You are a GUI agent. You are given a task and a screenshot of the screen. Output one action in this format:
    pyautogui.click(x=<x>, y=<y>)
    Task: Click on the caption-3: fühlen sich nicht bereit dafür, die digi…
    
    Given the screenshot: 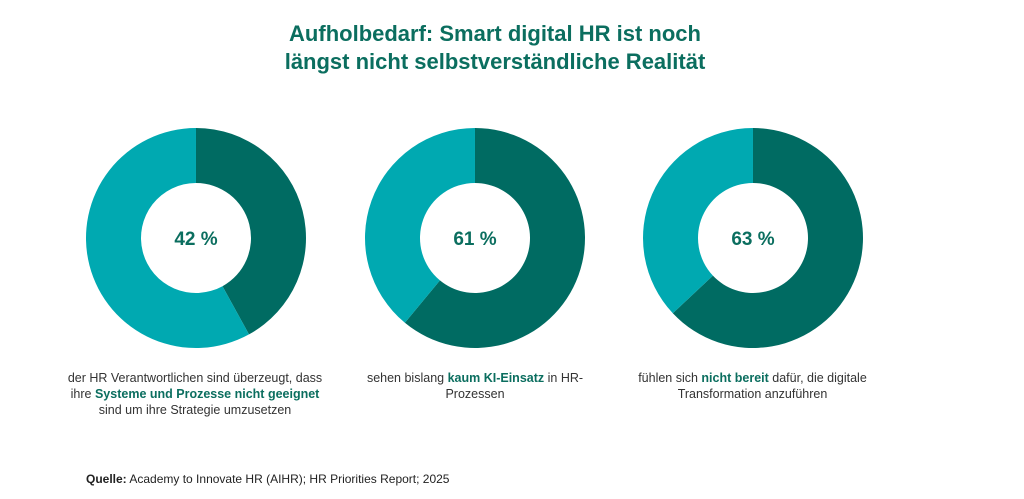 What is the action you would take?
    pyautogui.click(x=752, y=386)
    